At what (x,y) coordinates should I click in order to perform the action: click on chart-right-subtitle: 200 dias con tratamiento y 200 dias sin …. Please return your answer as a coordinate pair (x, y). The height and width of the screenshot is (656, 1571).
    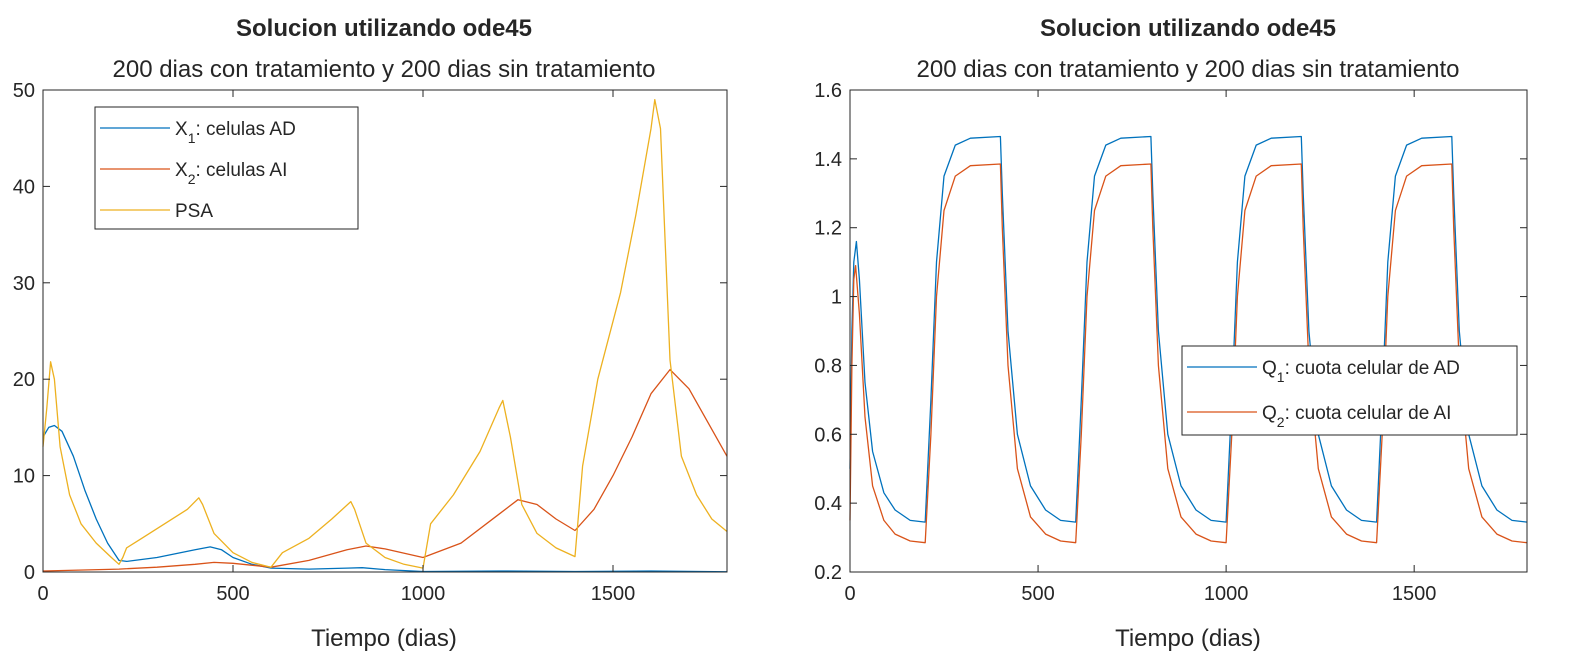
    Looking at the image, I should click on (1188, 69).